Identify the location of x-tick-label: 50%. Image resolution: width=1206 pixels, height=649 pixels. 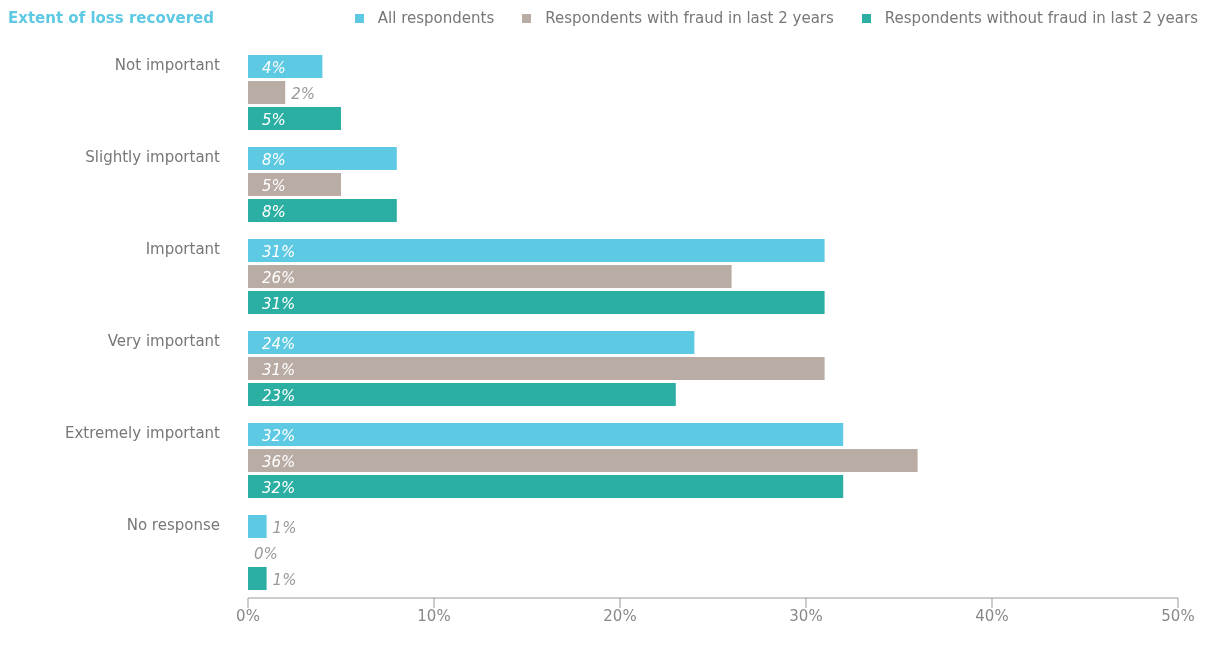
(1178, 615).